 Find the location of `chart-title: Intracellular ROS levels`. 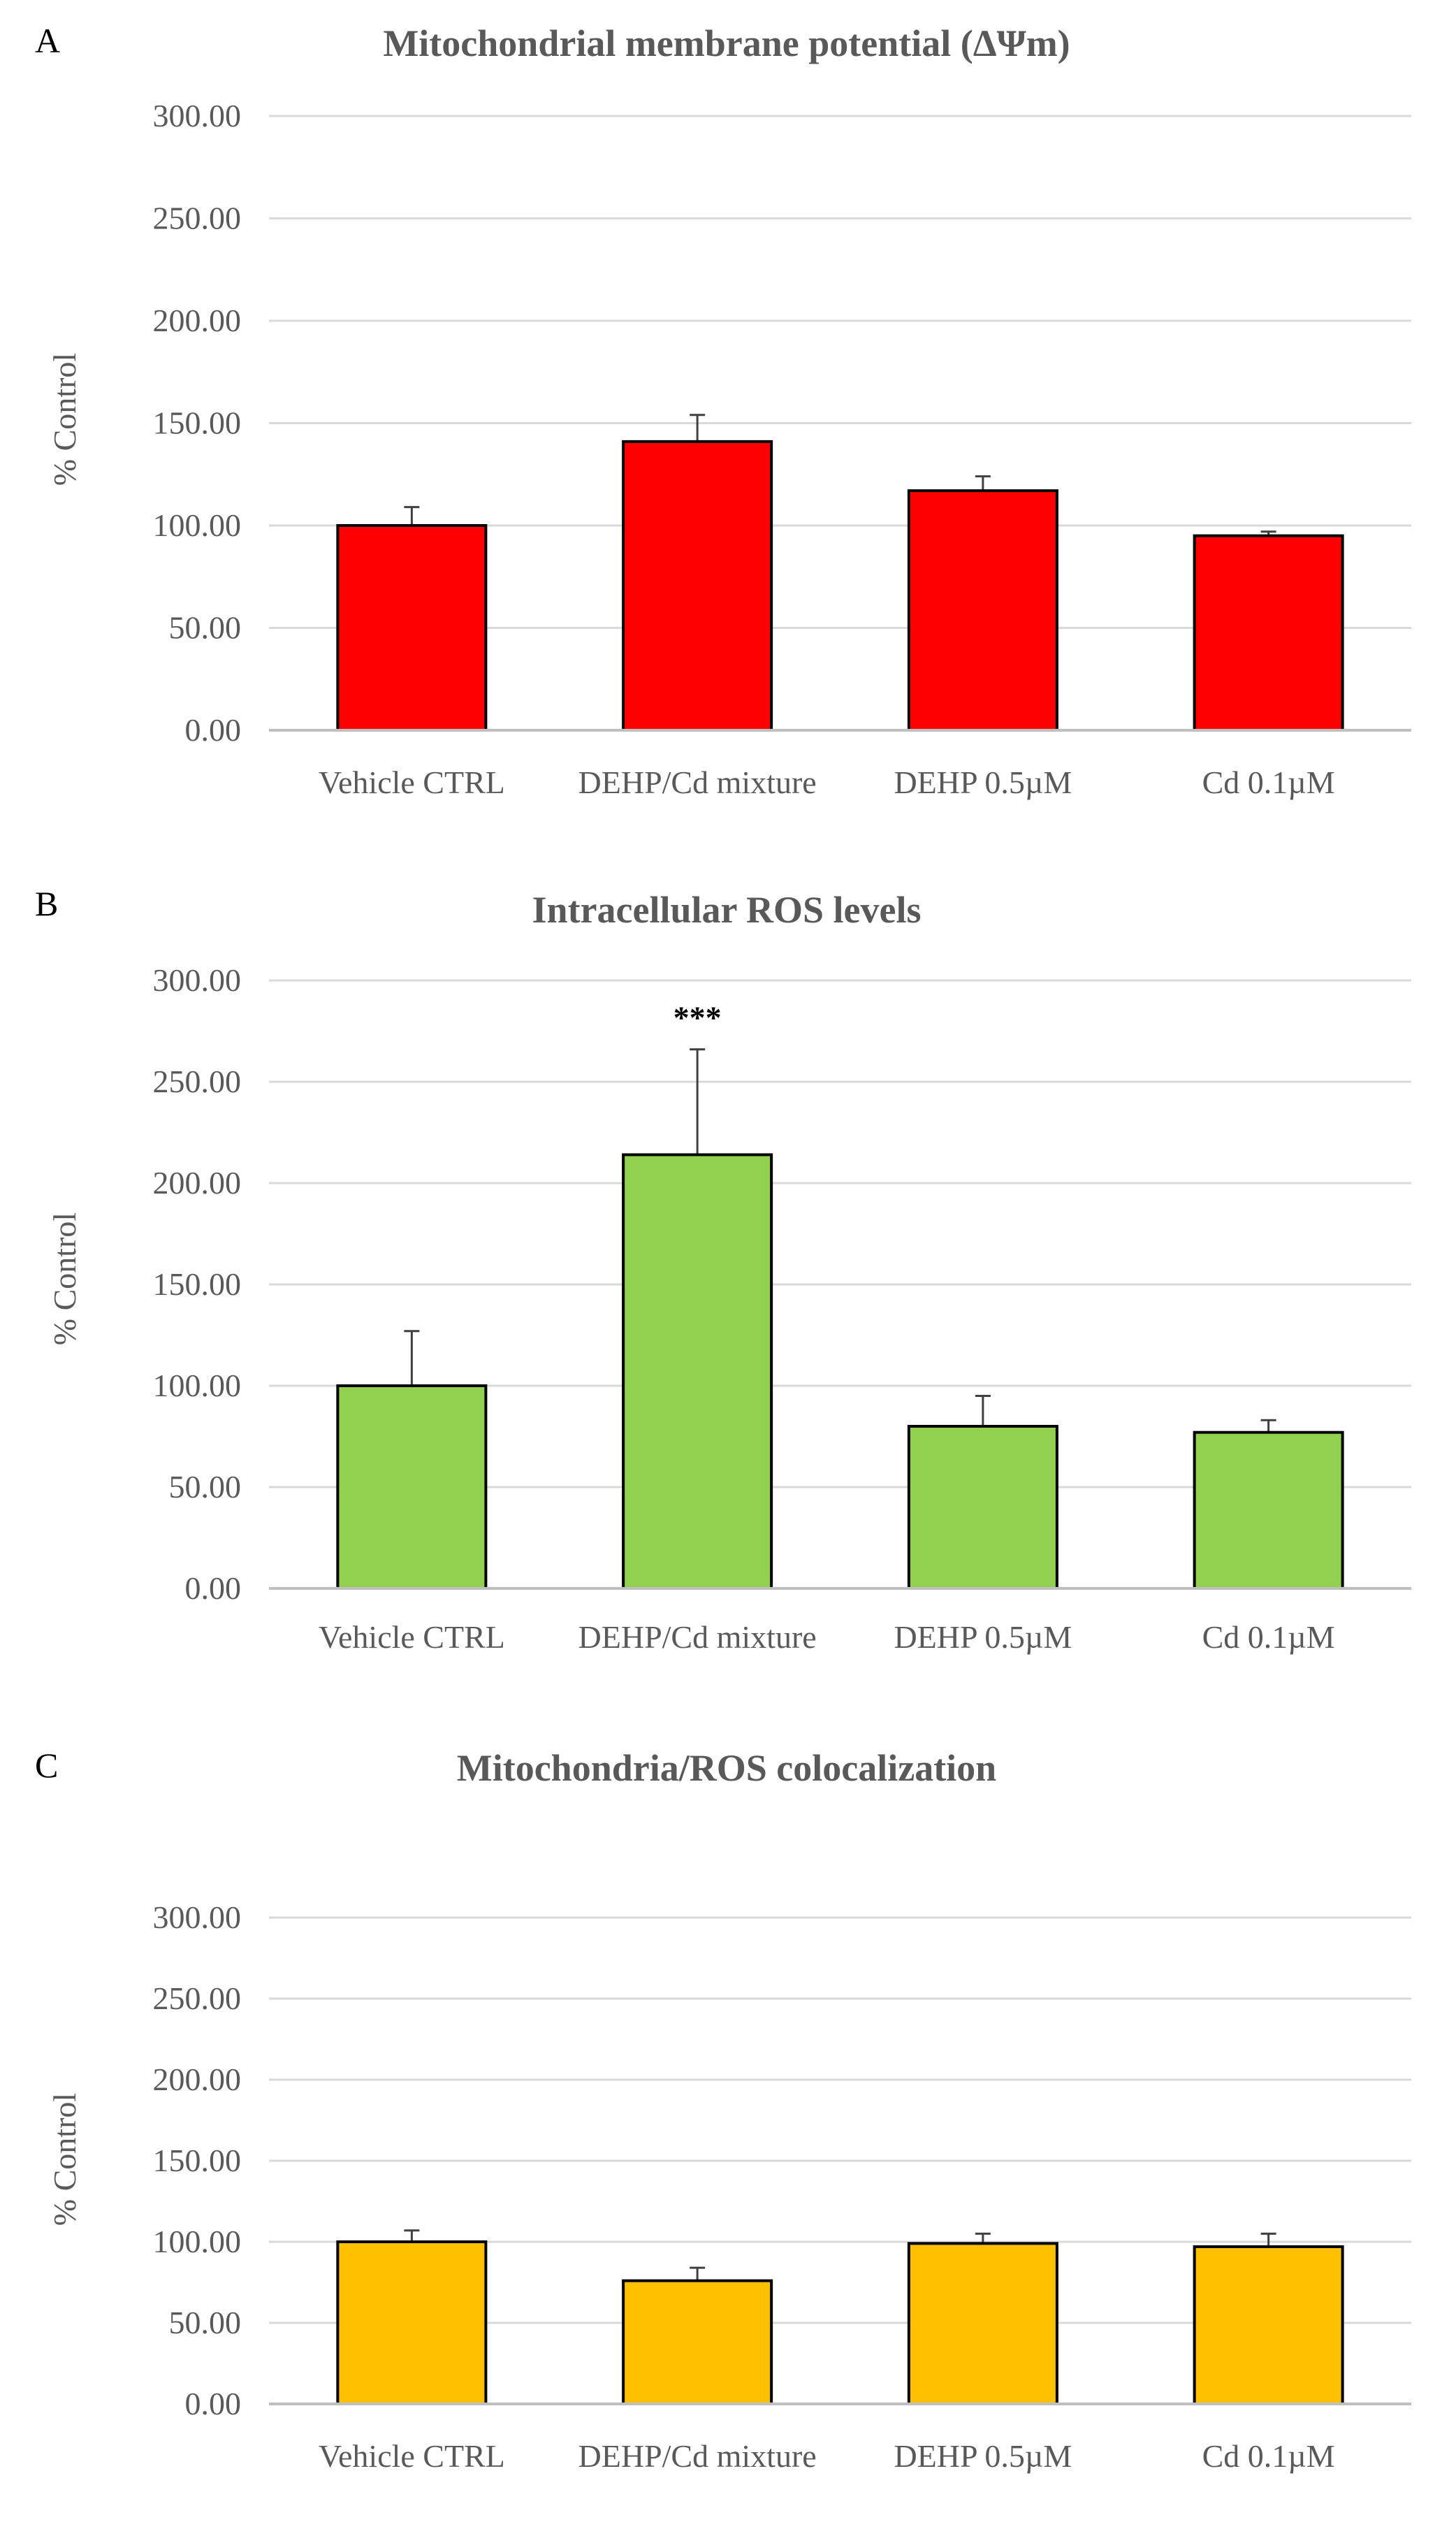

chart-title: Intracellular ROS levels is located at coordinates (727, 910).